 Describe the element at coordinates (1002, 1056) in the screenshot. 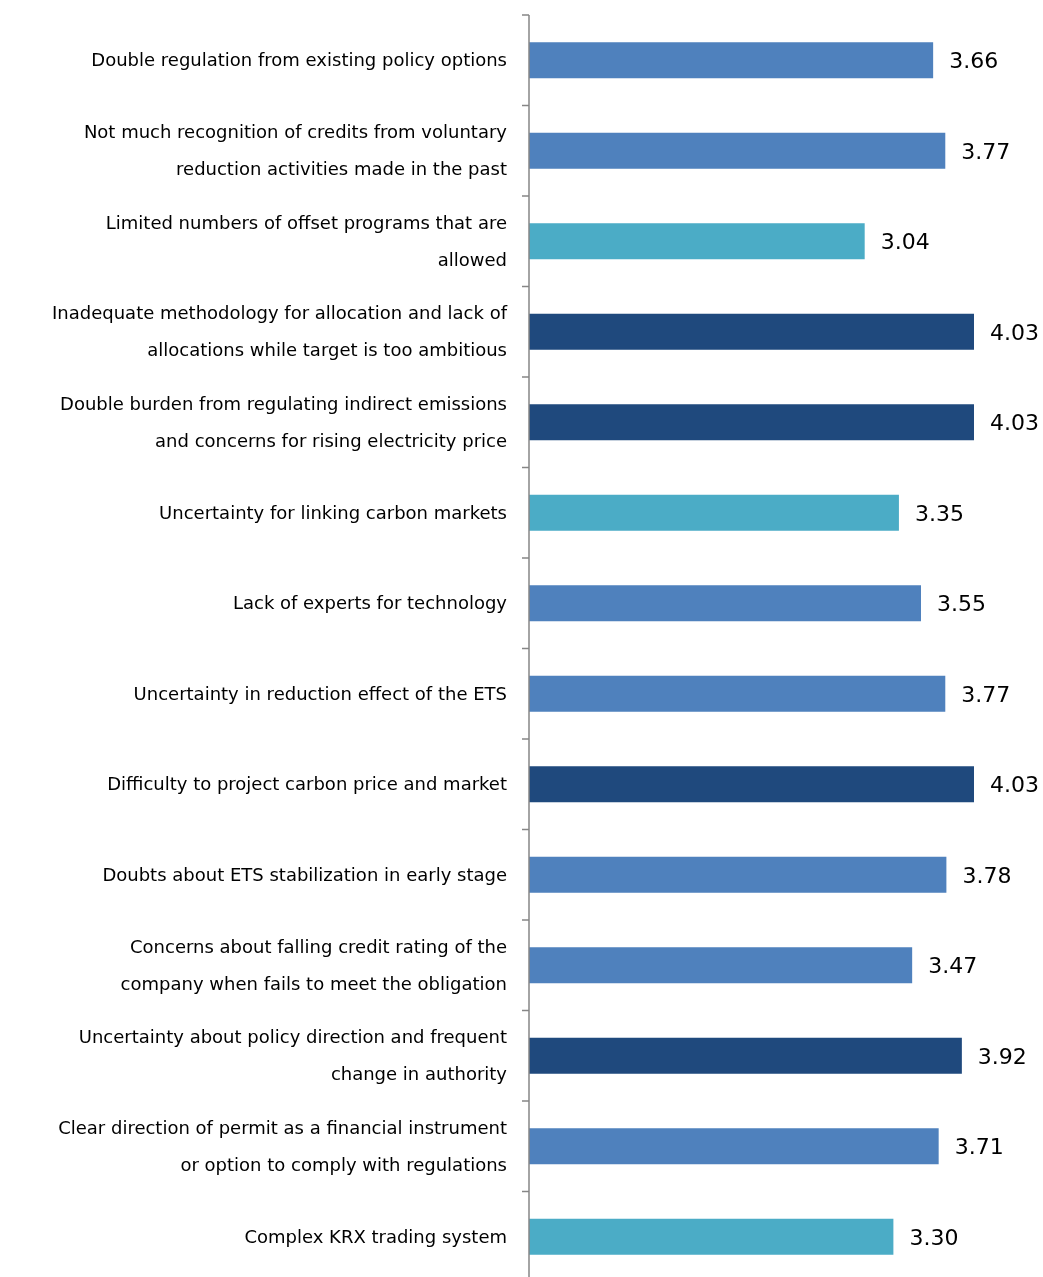

I see `data-label: 3.92` at that location.